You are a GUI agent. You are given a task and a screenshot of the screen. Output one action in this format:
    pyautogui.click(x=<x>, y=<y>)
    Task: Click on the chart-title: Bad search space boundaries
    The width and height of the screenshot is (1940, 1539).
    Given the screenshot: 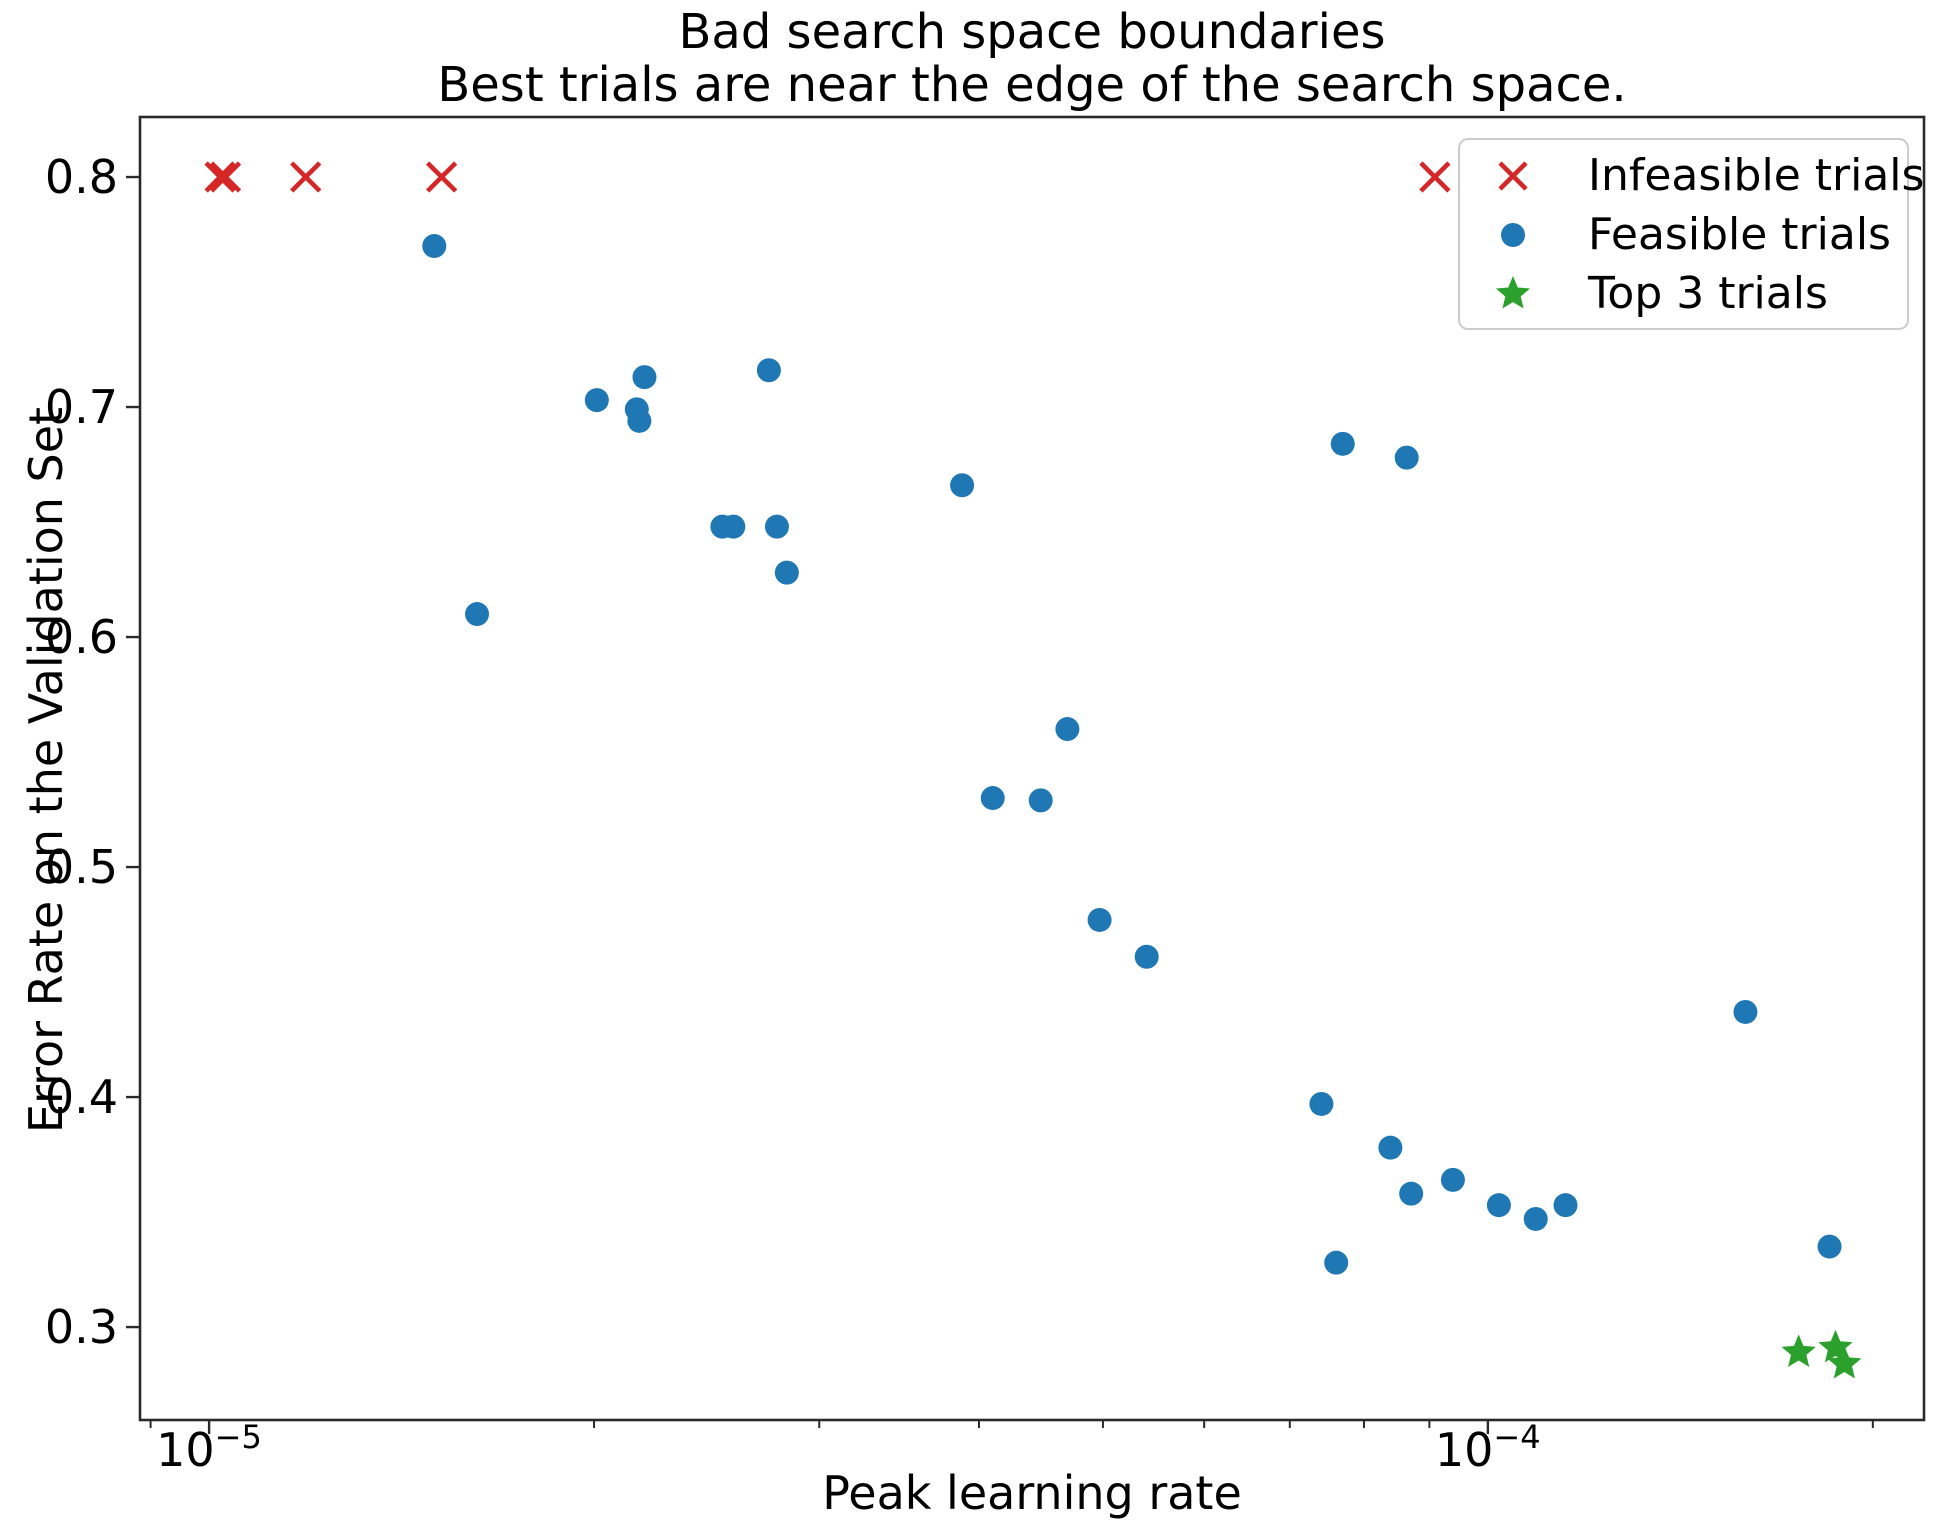 What is the action you would take?
    pyautogui.click(x=1032, y=32)
    